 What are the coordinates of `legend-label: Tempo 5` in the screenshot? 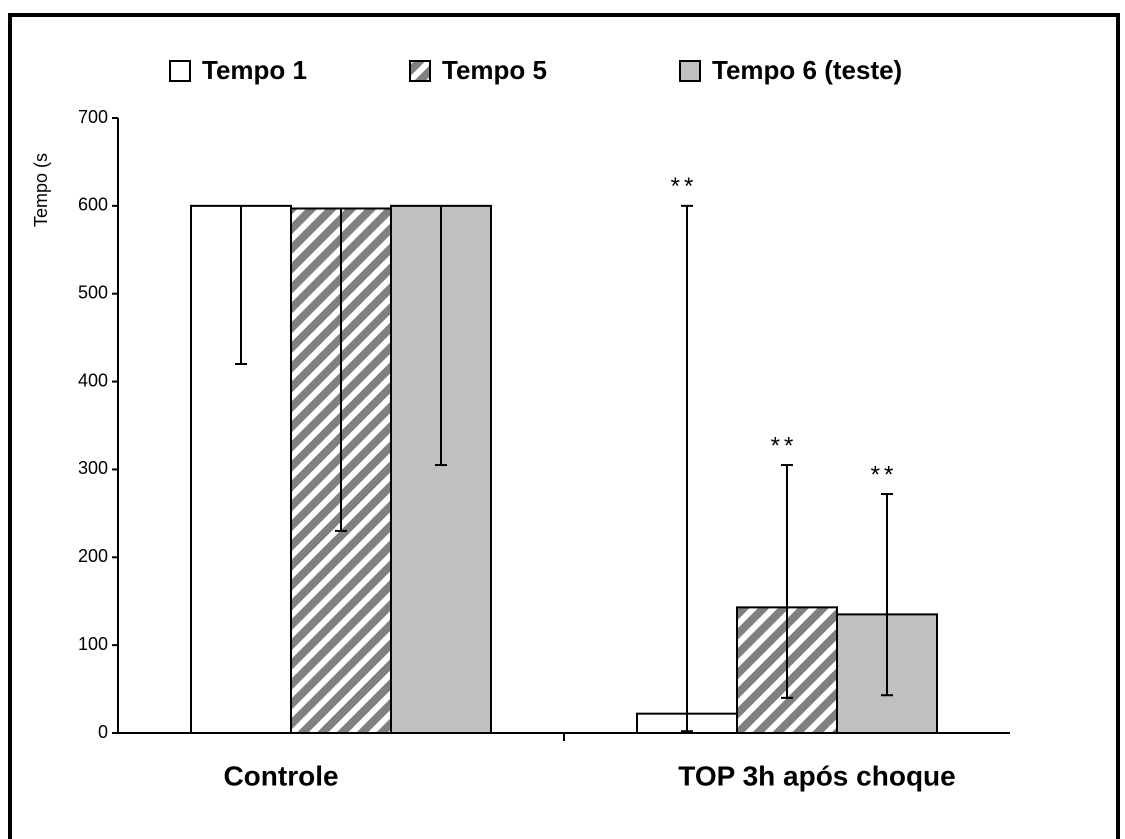 It's located at (494, 70).